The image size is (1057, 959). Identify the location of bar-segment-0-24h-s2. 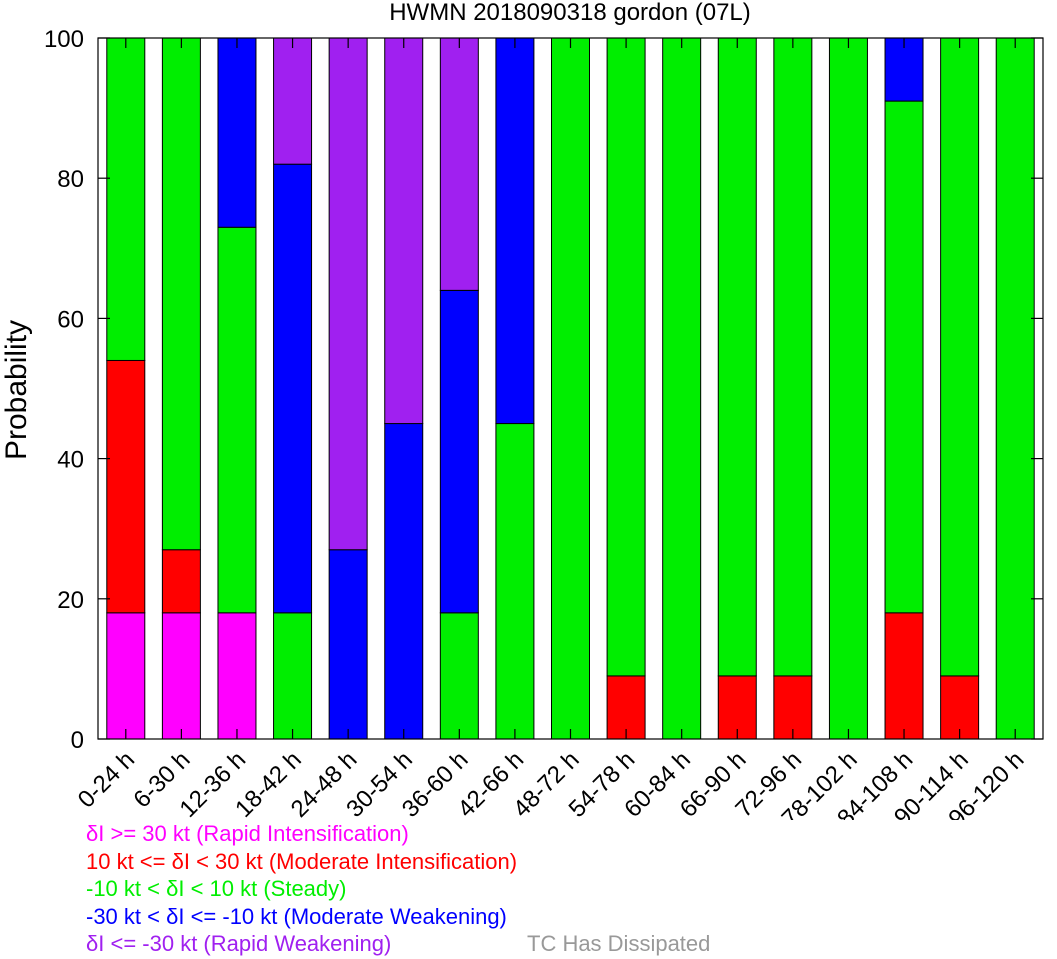
(126, 199).